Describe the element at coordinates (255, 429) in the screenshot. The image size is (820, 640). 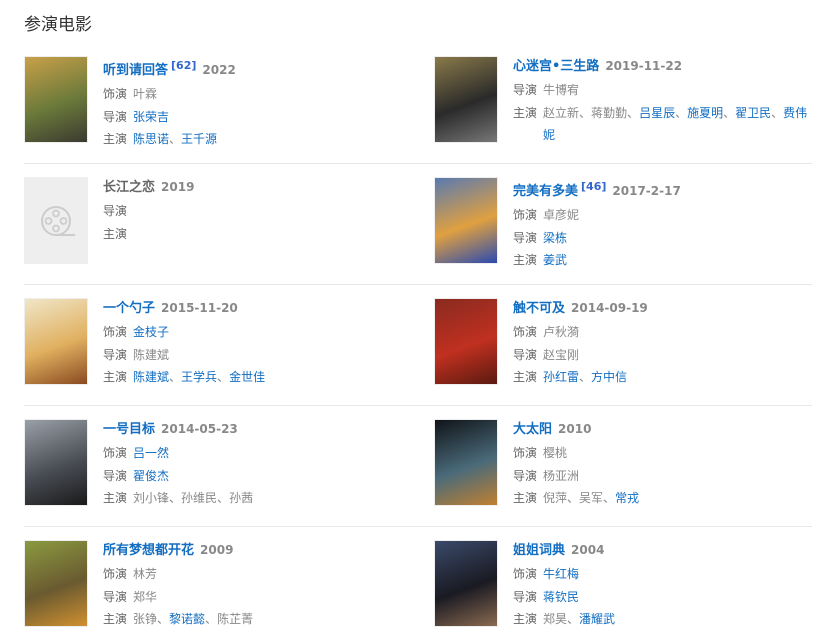
I see `movie-title-row: 一号目标 2014-05-23` at that location.